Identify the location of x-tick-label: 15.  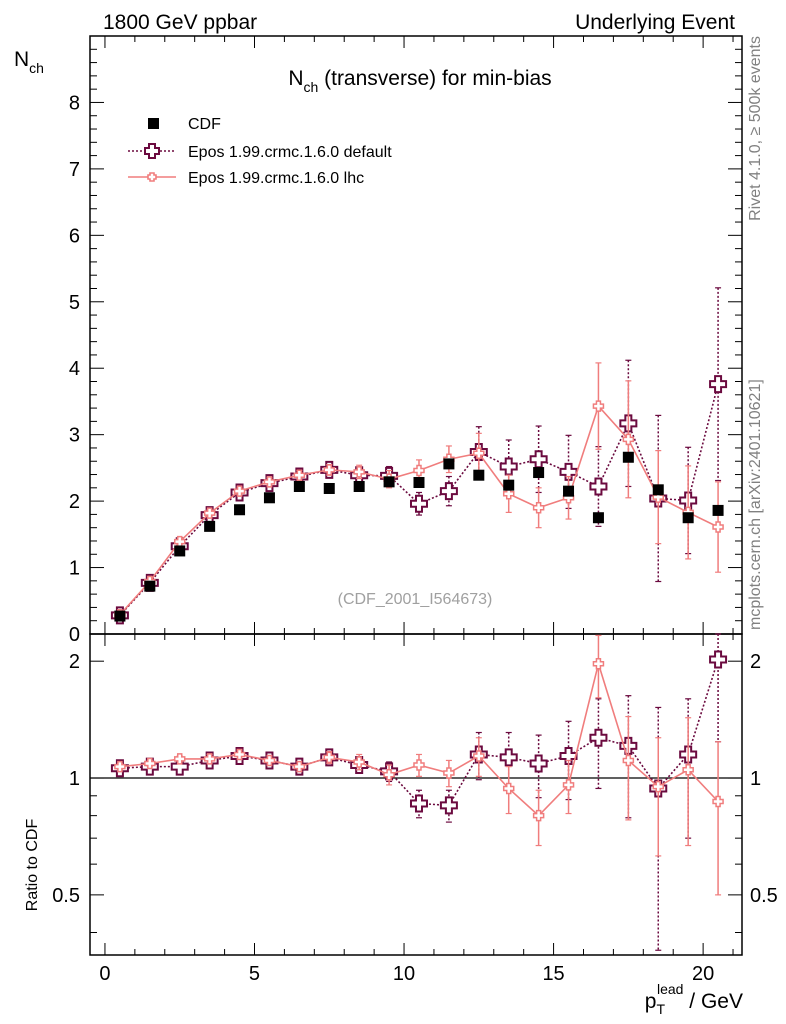
(553, 974).